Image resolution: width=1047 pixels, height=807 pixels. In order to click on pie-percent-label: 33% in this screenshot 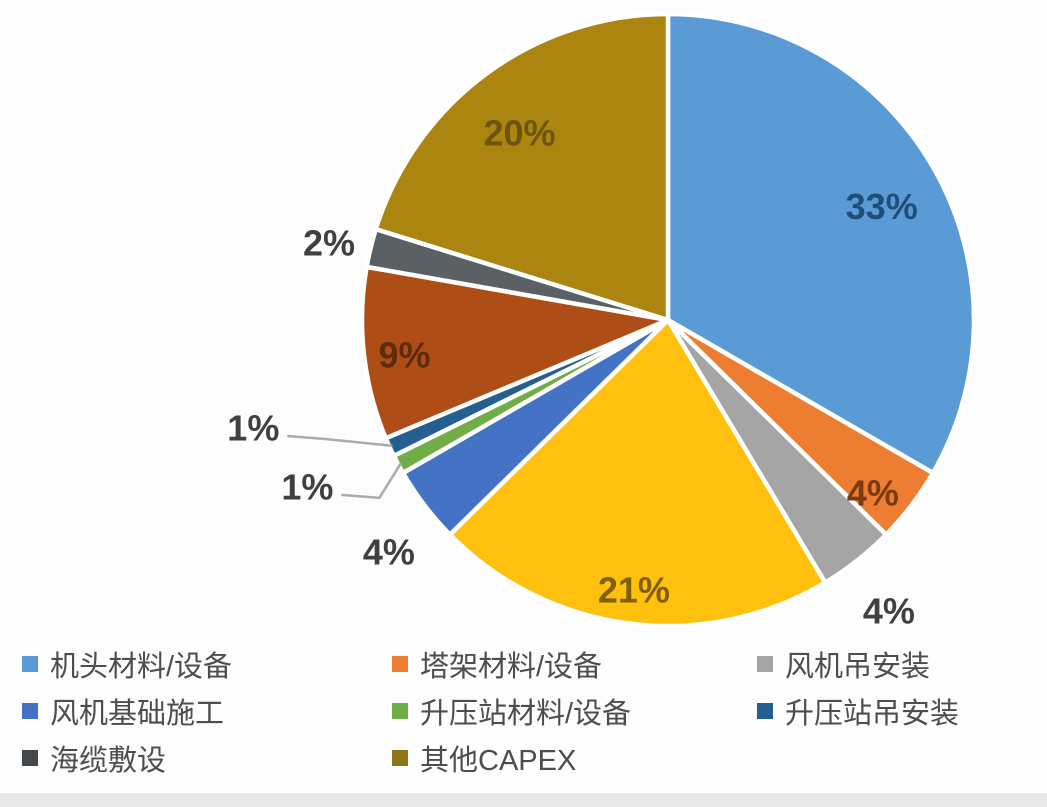, I will do `click(882, 206)`.